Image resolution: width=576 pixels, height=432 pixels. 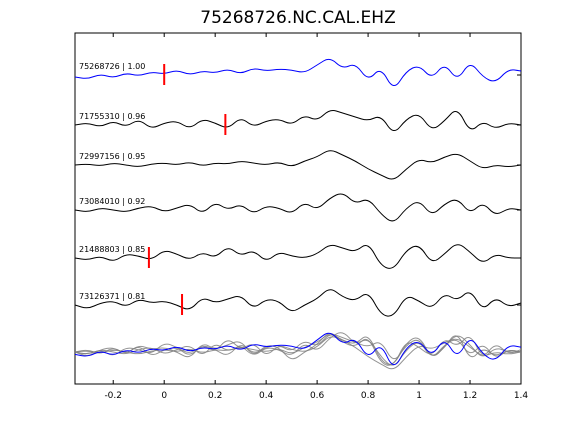 What do you see at coordinates (112, 66) in the screenshot?
I see `trace-label-1: 75268726 | 1.00` at bounding box center [112, 66].